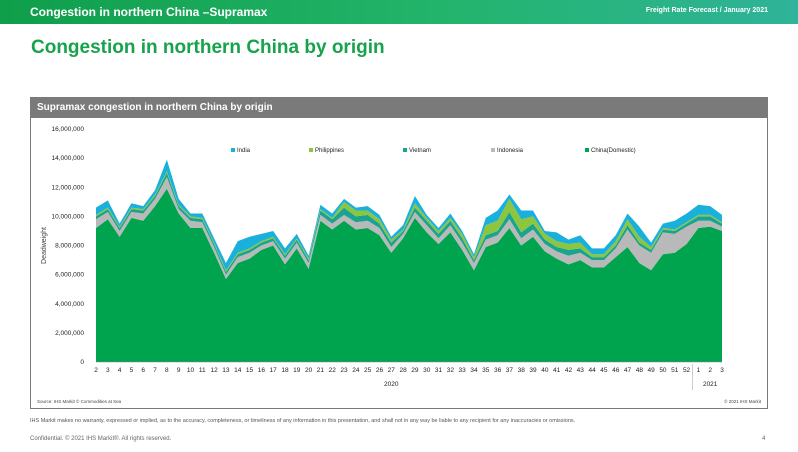  I want to click on legend-label: Vietnam, so click(420, 151).